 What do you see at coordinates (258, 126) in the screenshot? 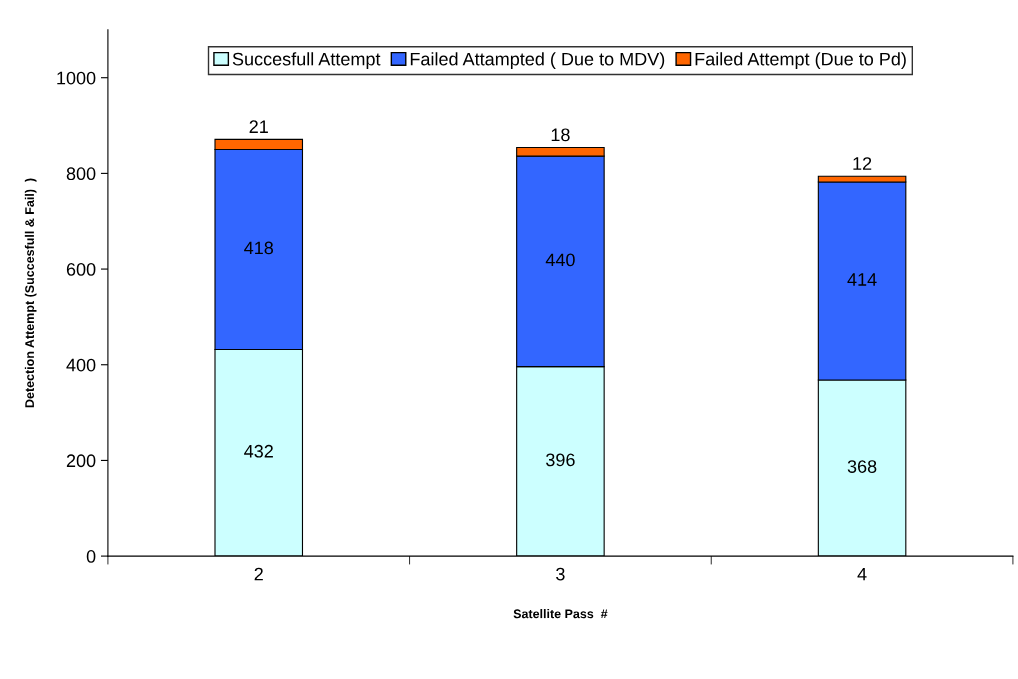
I see `data-label: 21` at bounding box center [258, 126].